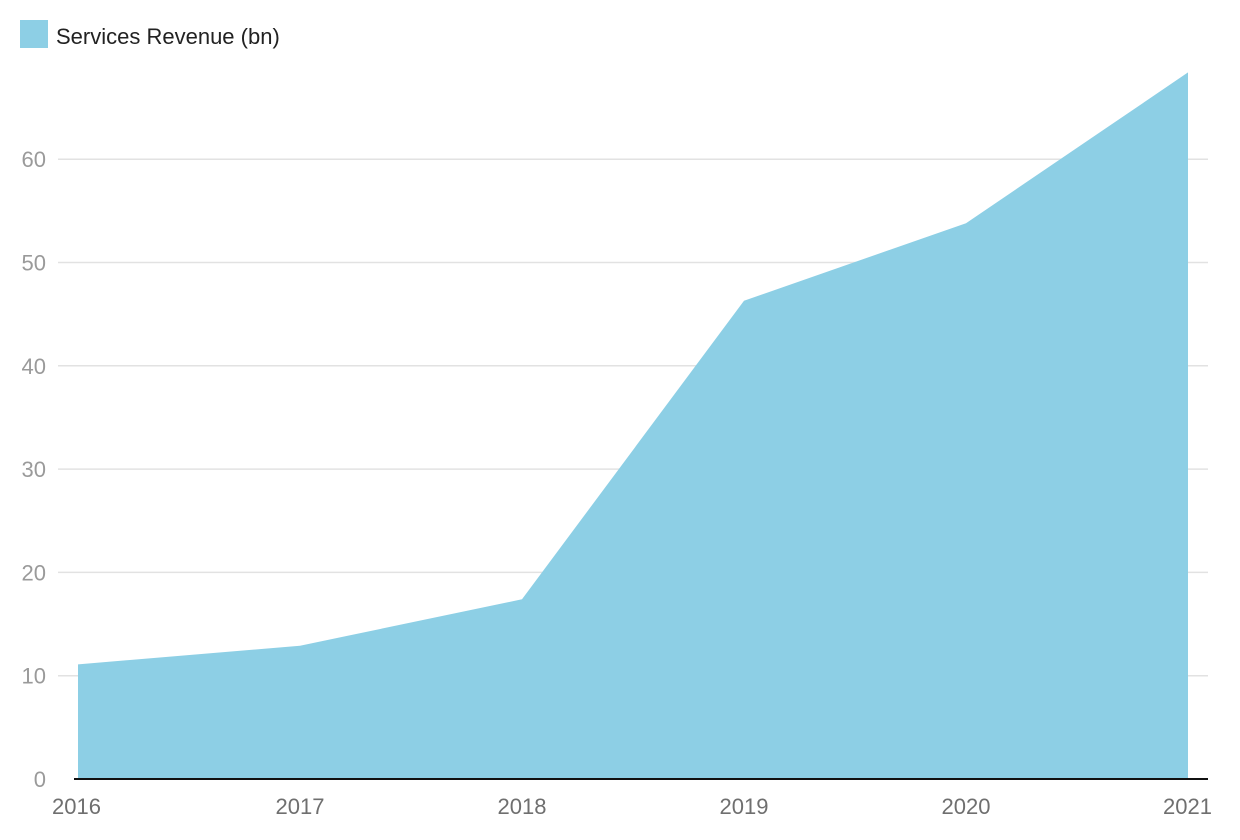  What do you see at coordinates (744, 806) in the screenshot?
I see `x-tick-label: 2019` at bounding box center [744, 806].